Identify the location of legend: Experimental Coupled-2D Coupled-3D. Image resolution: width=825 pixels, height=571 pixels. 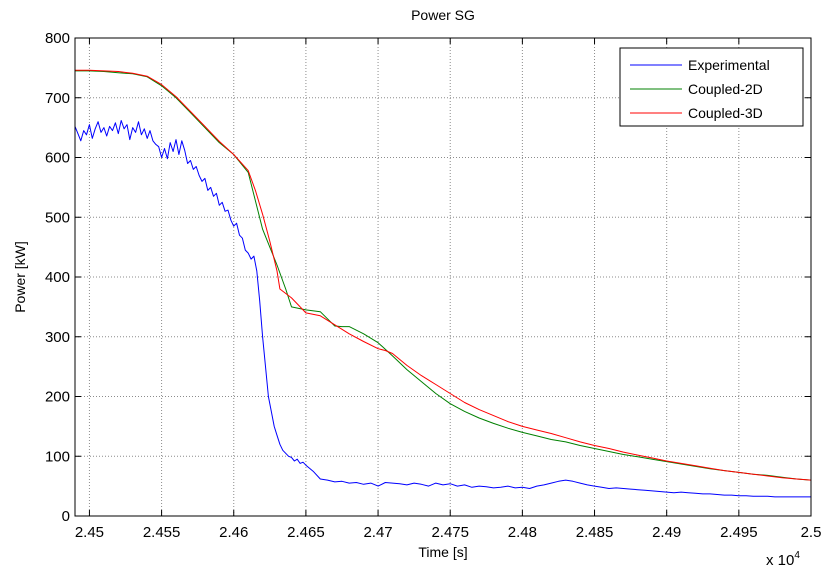
(711, 87).